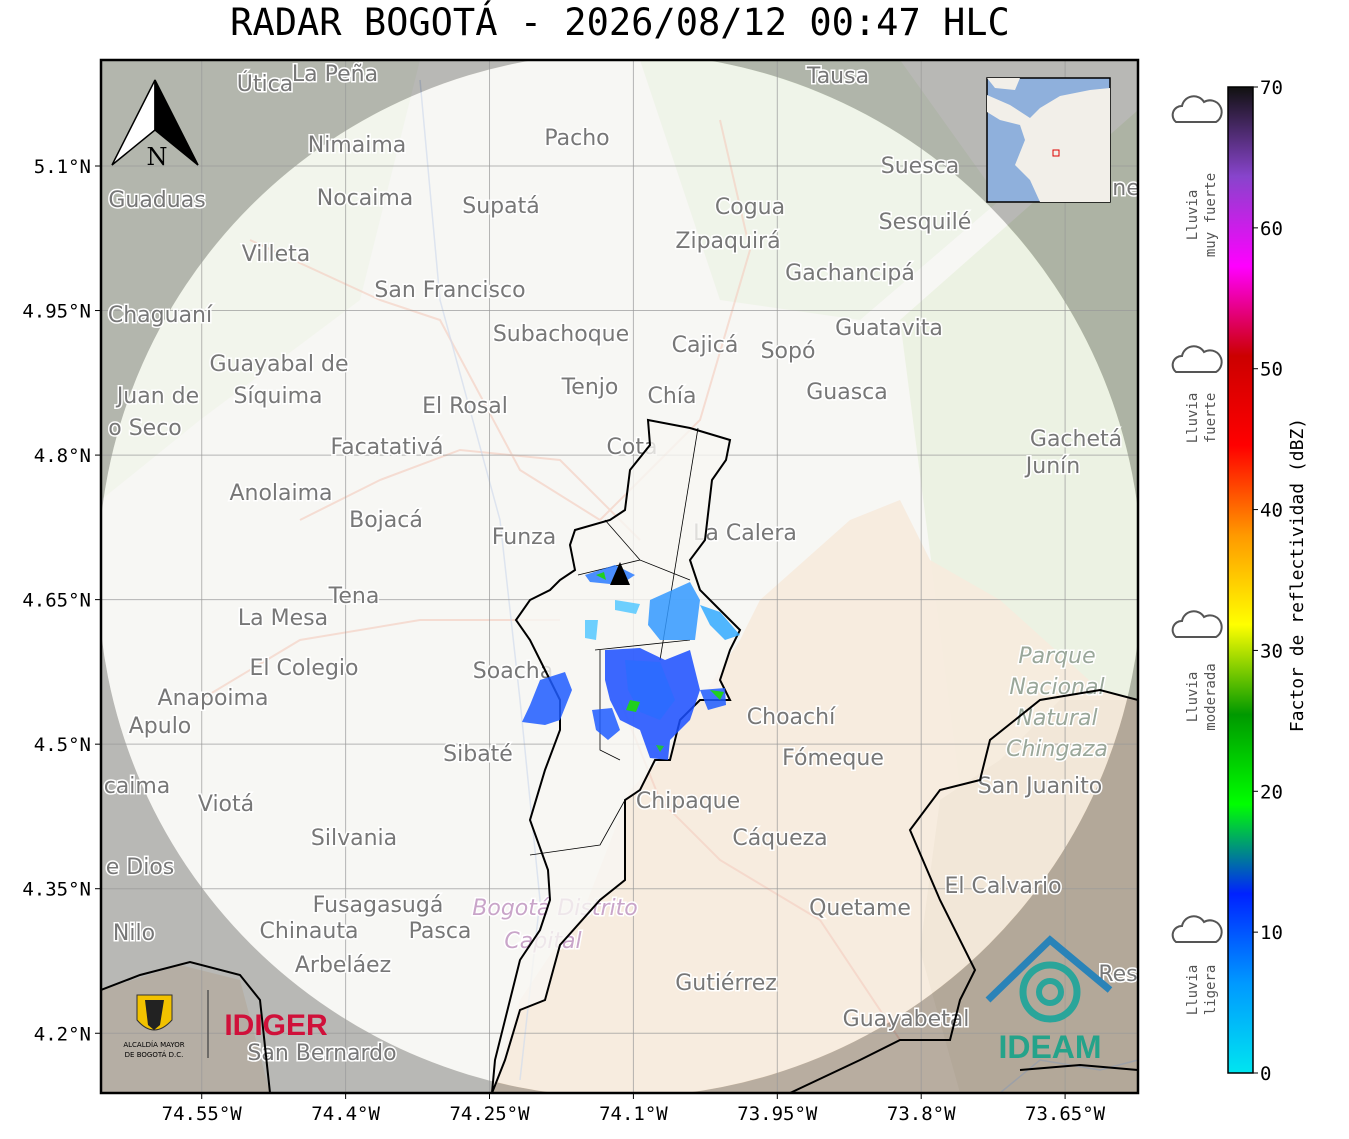 This screenshot has width=1349, height=1139. I want to click on place-label: Guaduas, so click(156, 200).